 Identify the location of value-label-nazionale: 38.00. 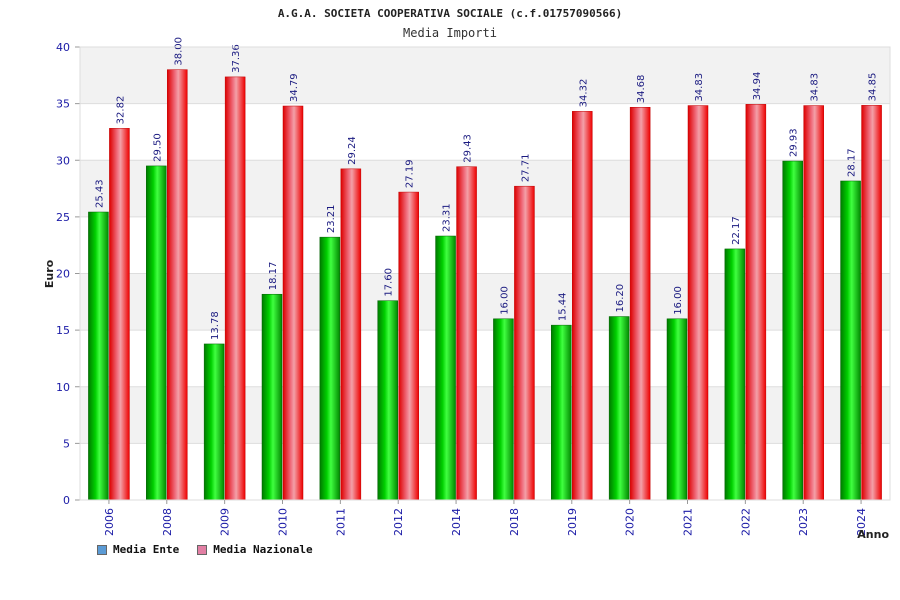
(178, 51).